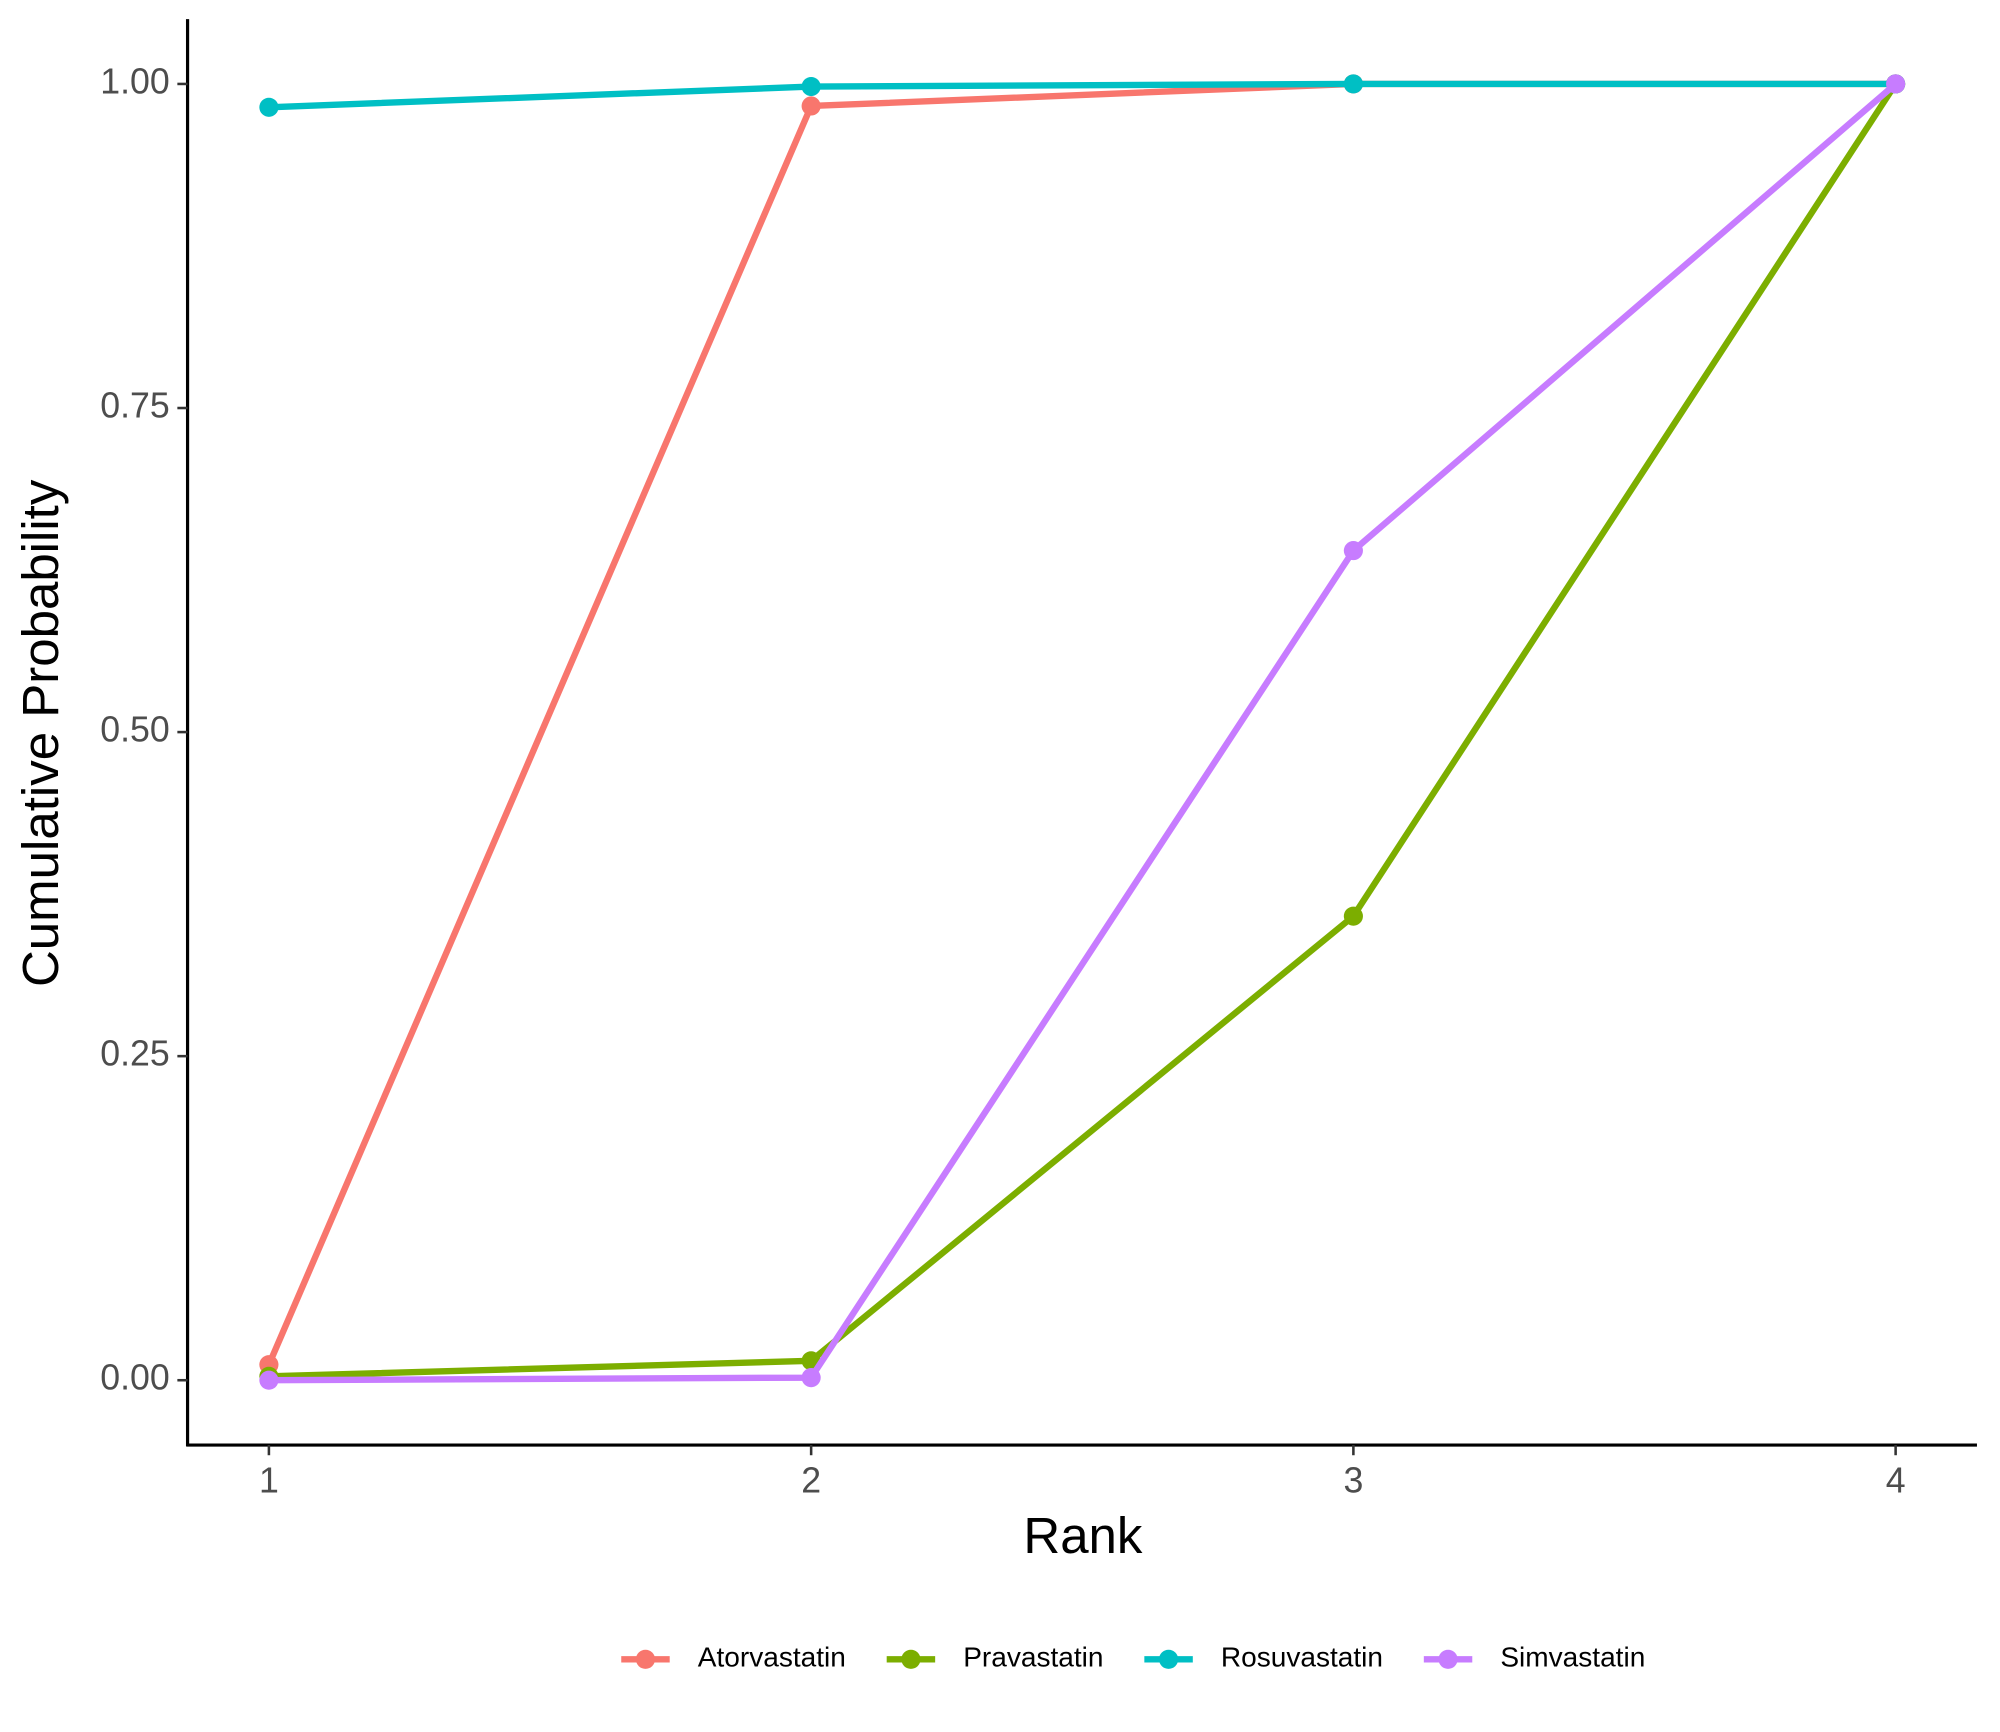 This screenshot has width=2000, height=1732. I want to click on x-tick-label: 4, so click(1896, 1481).